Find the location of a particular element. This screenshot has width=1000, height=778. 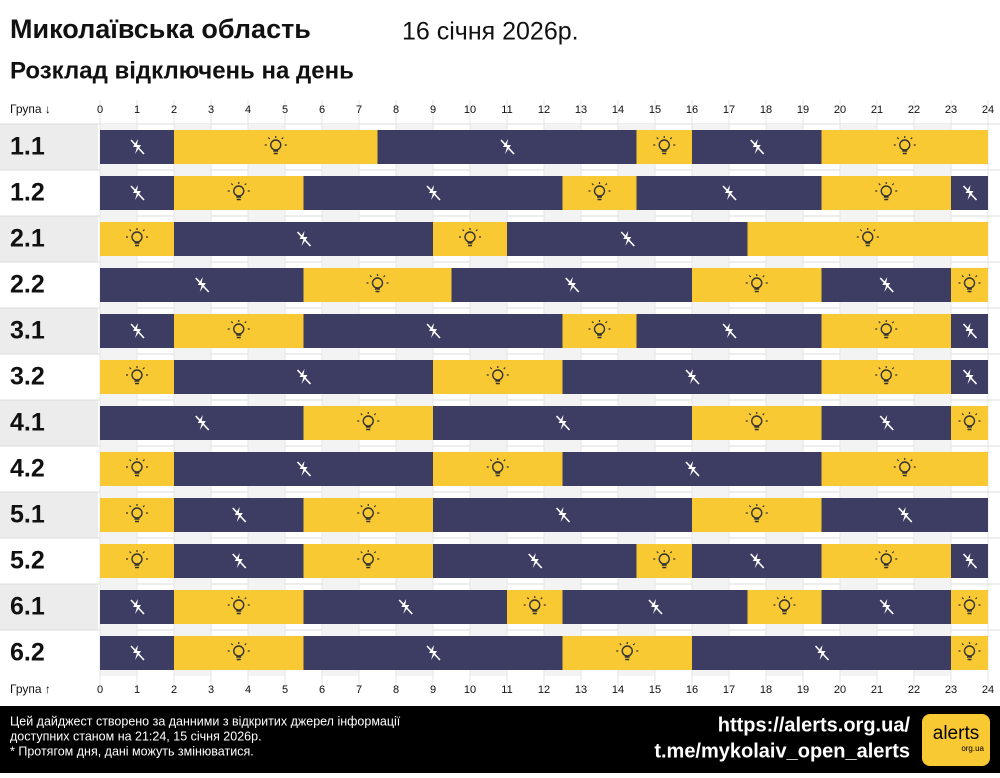

row-label: 6.1 is located at coordinates (27, 607).